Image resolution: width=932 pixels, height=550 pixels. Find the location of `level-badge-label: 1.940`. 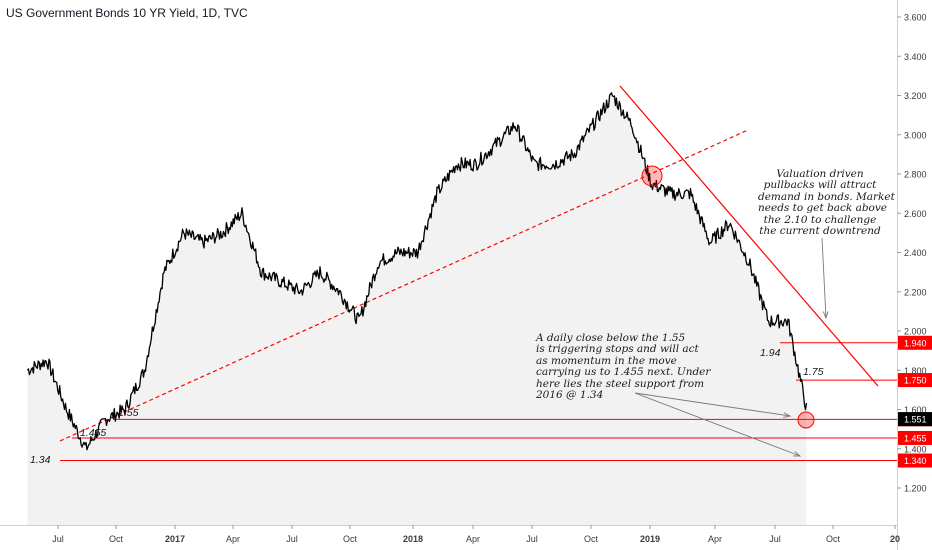

level-badge-label: 1.940 is located at coordinates (915, 343).